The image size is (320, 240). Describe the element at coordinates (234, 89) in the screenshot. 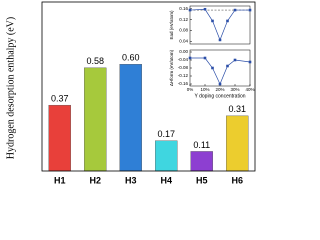

I see `x-tick-label: 30%` at that location.